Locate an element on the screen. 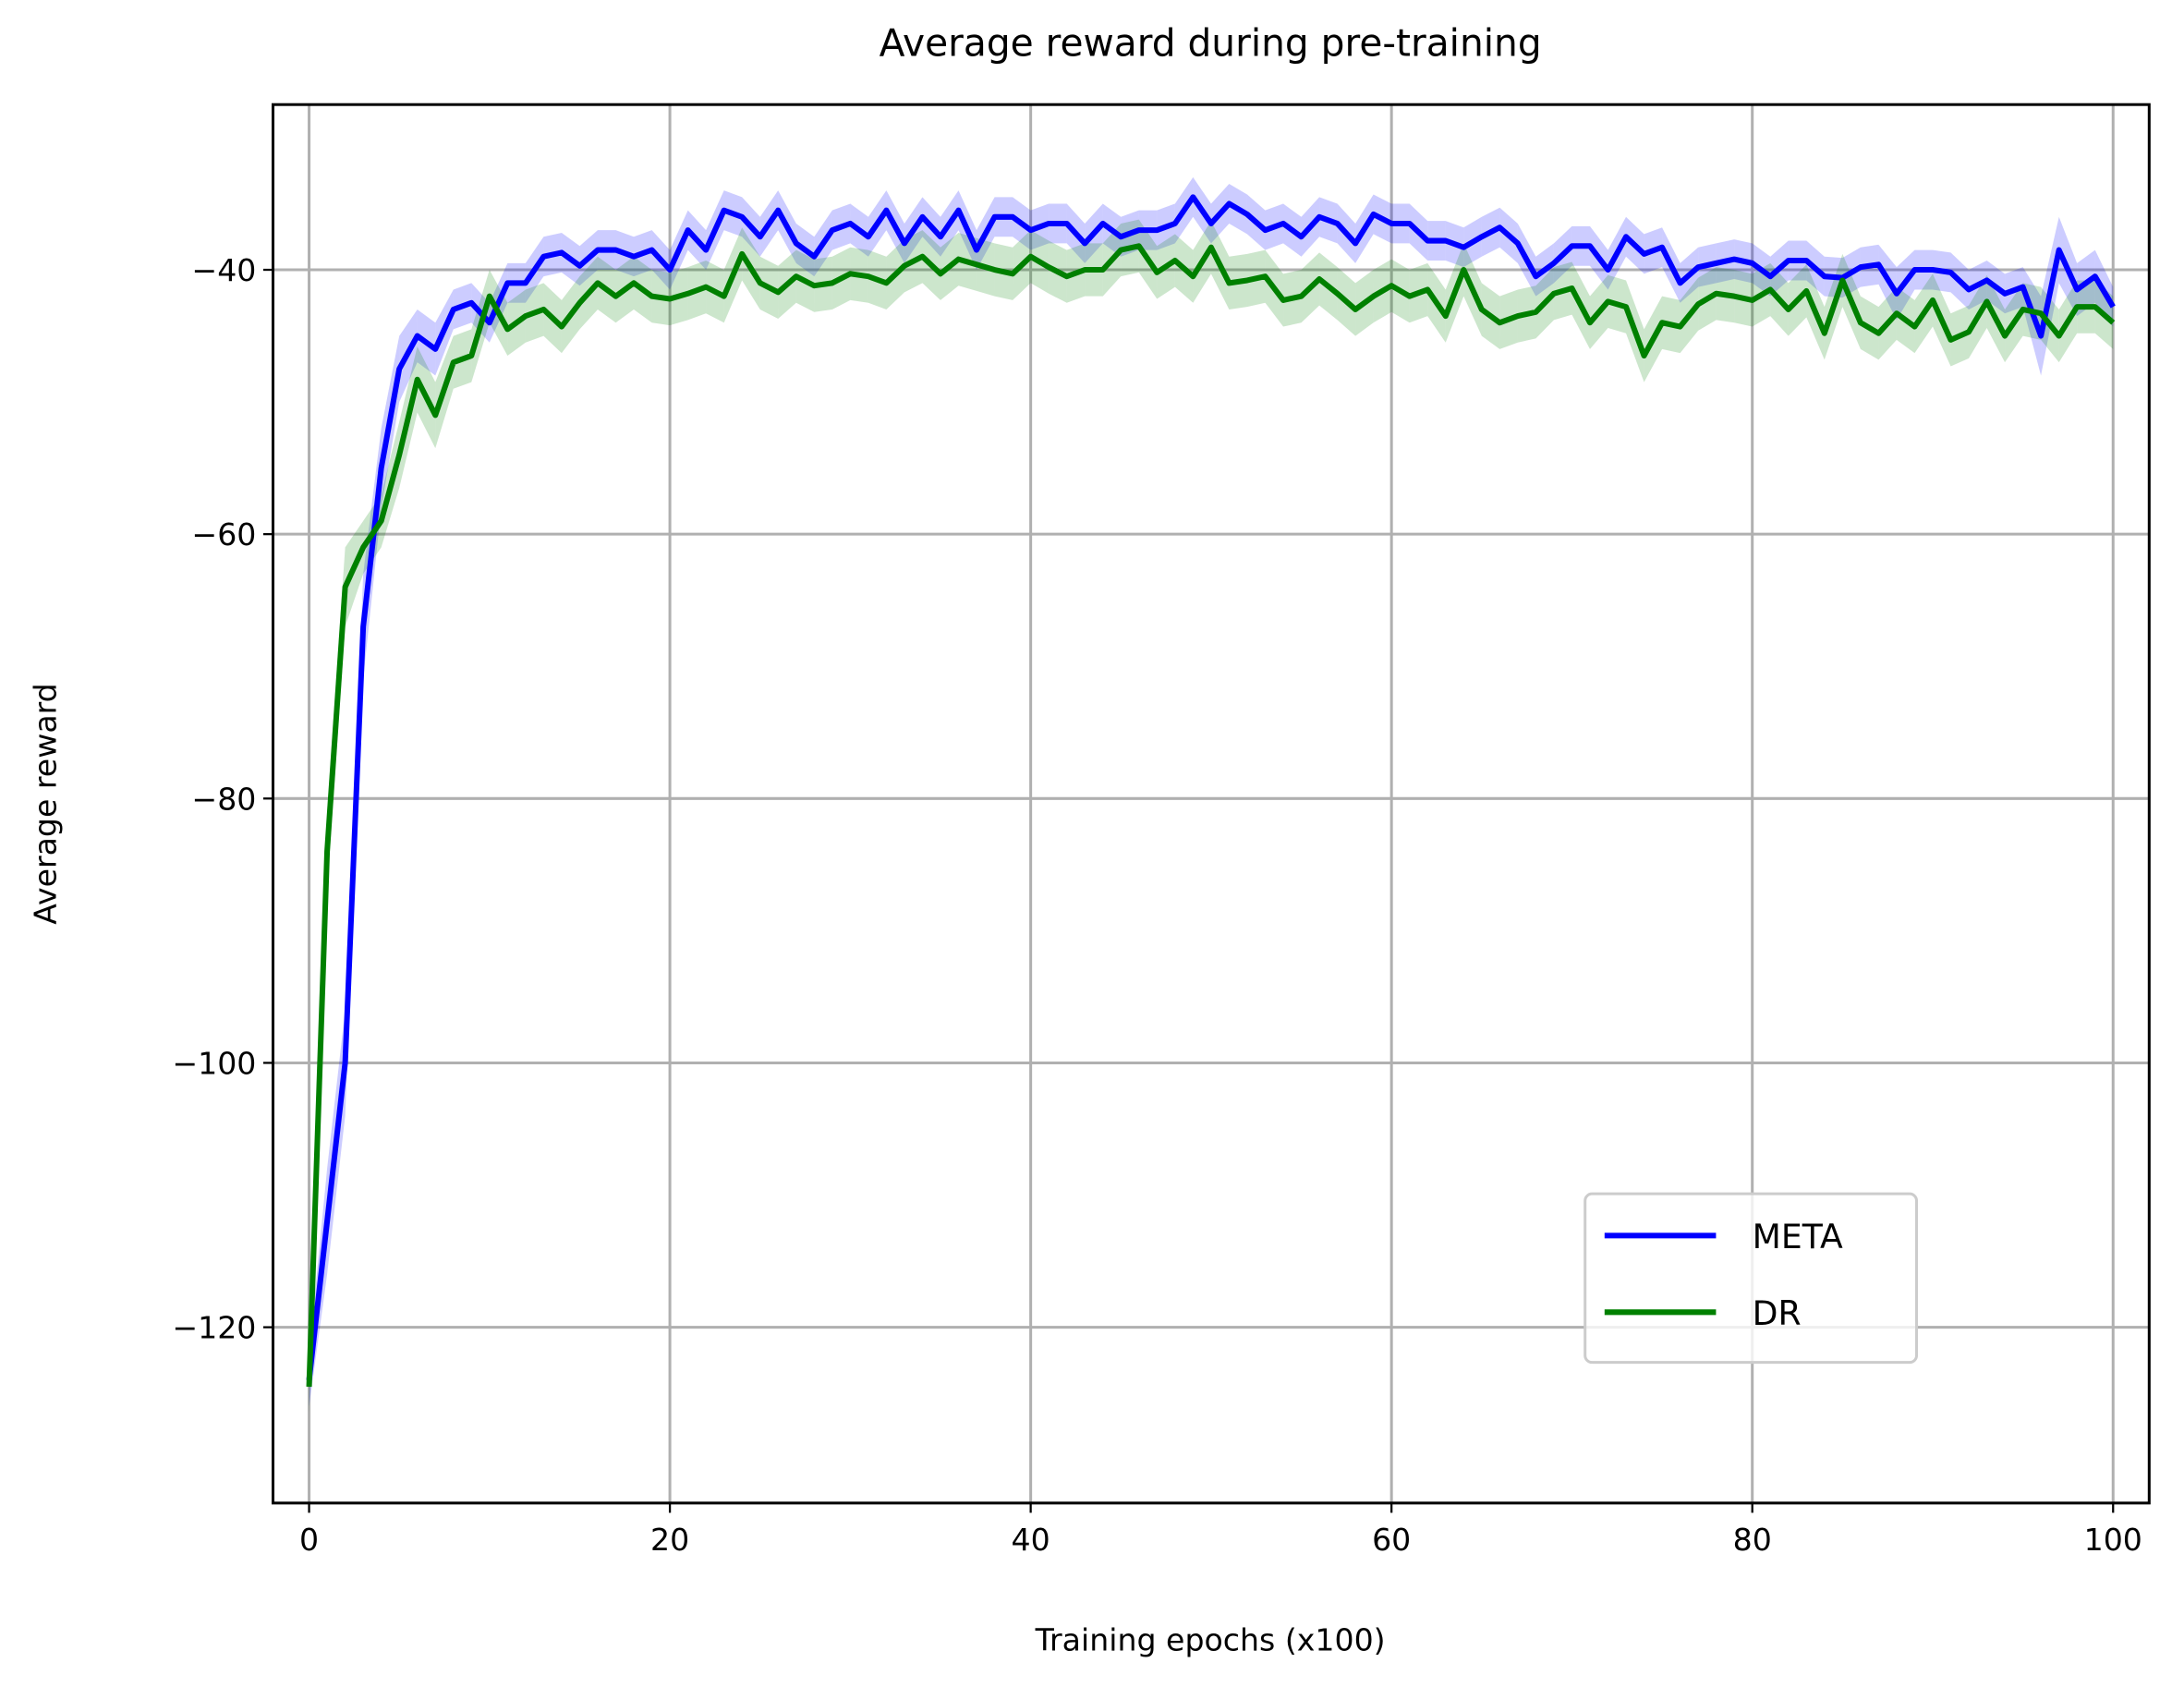 Image resolution: width=2184 pixels, height=1687 pixels. chart-title: Average reward during pre-training is located at coordinates (1211, 42).